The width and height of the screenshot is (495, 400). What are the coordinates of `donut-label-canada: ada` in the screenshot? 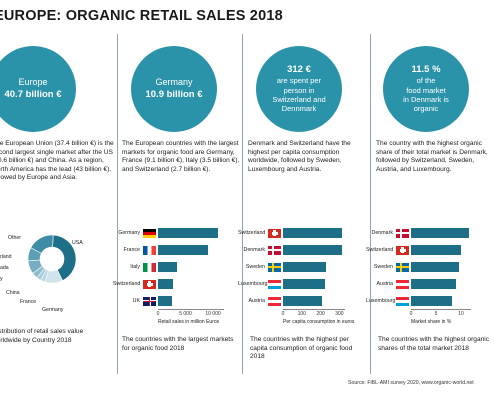 It's located at (4, 268).